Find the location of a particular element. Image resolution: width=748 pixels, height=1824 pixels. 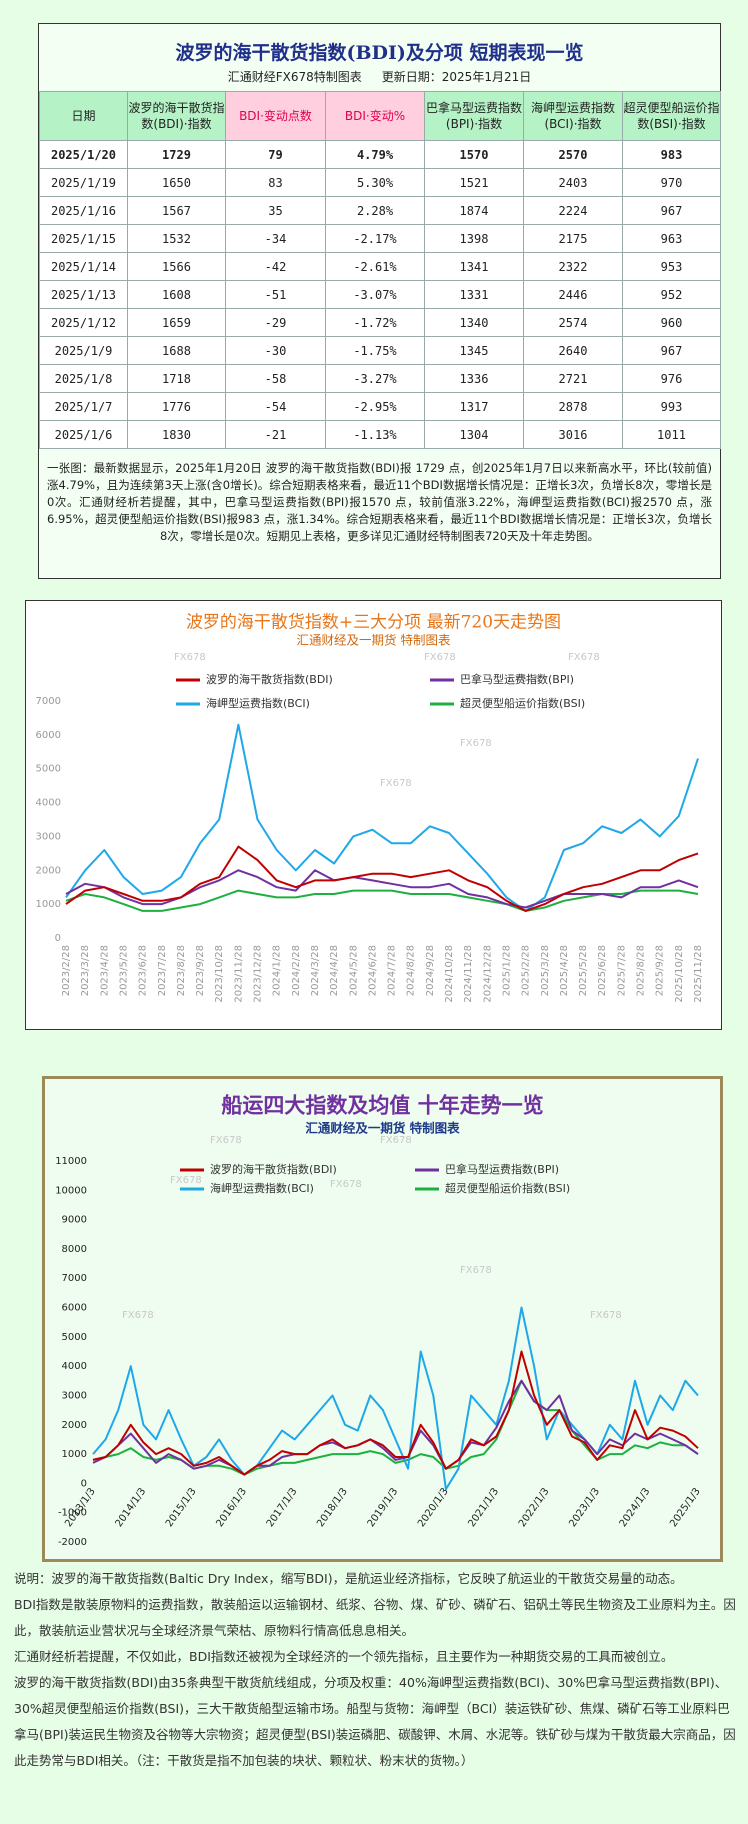

table-cell: 1317 is located at coordinates (474, 406).